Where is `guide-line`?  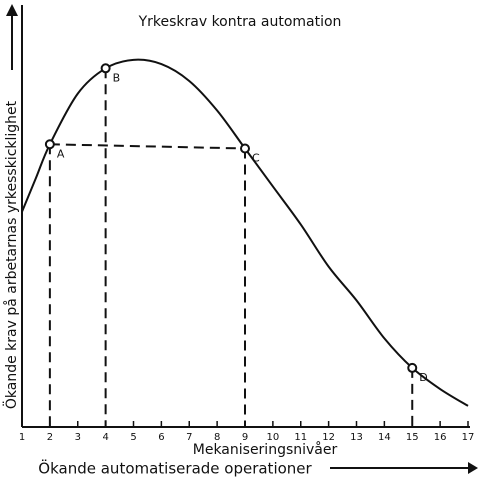 guide-line is located at coordinates (147, 146).